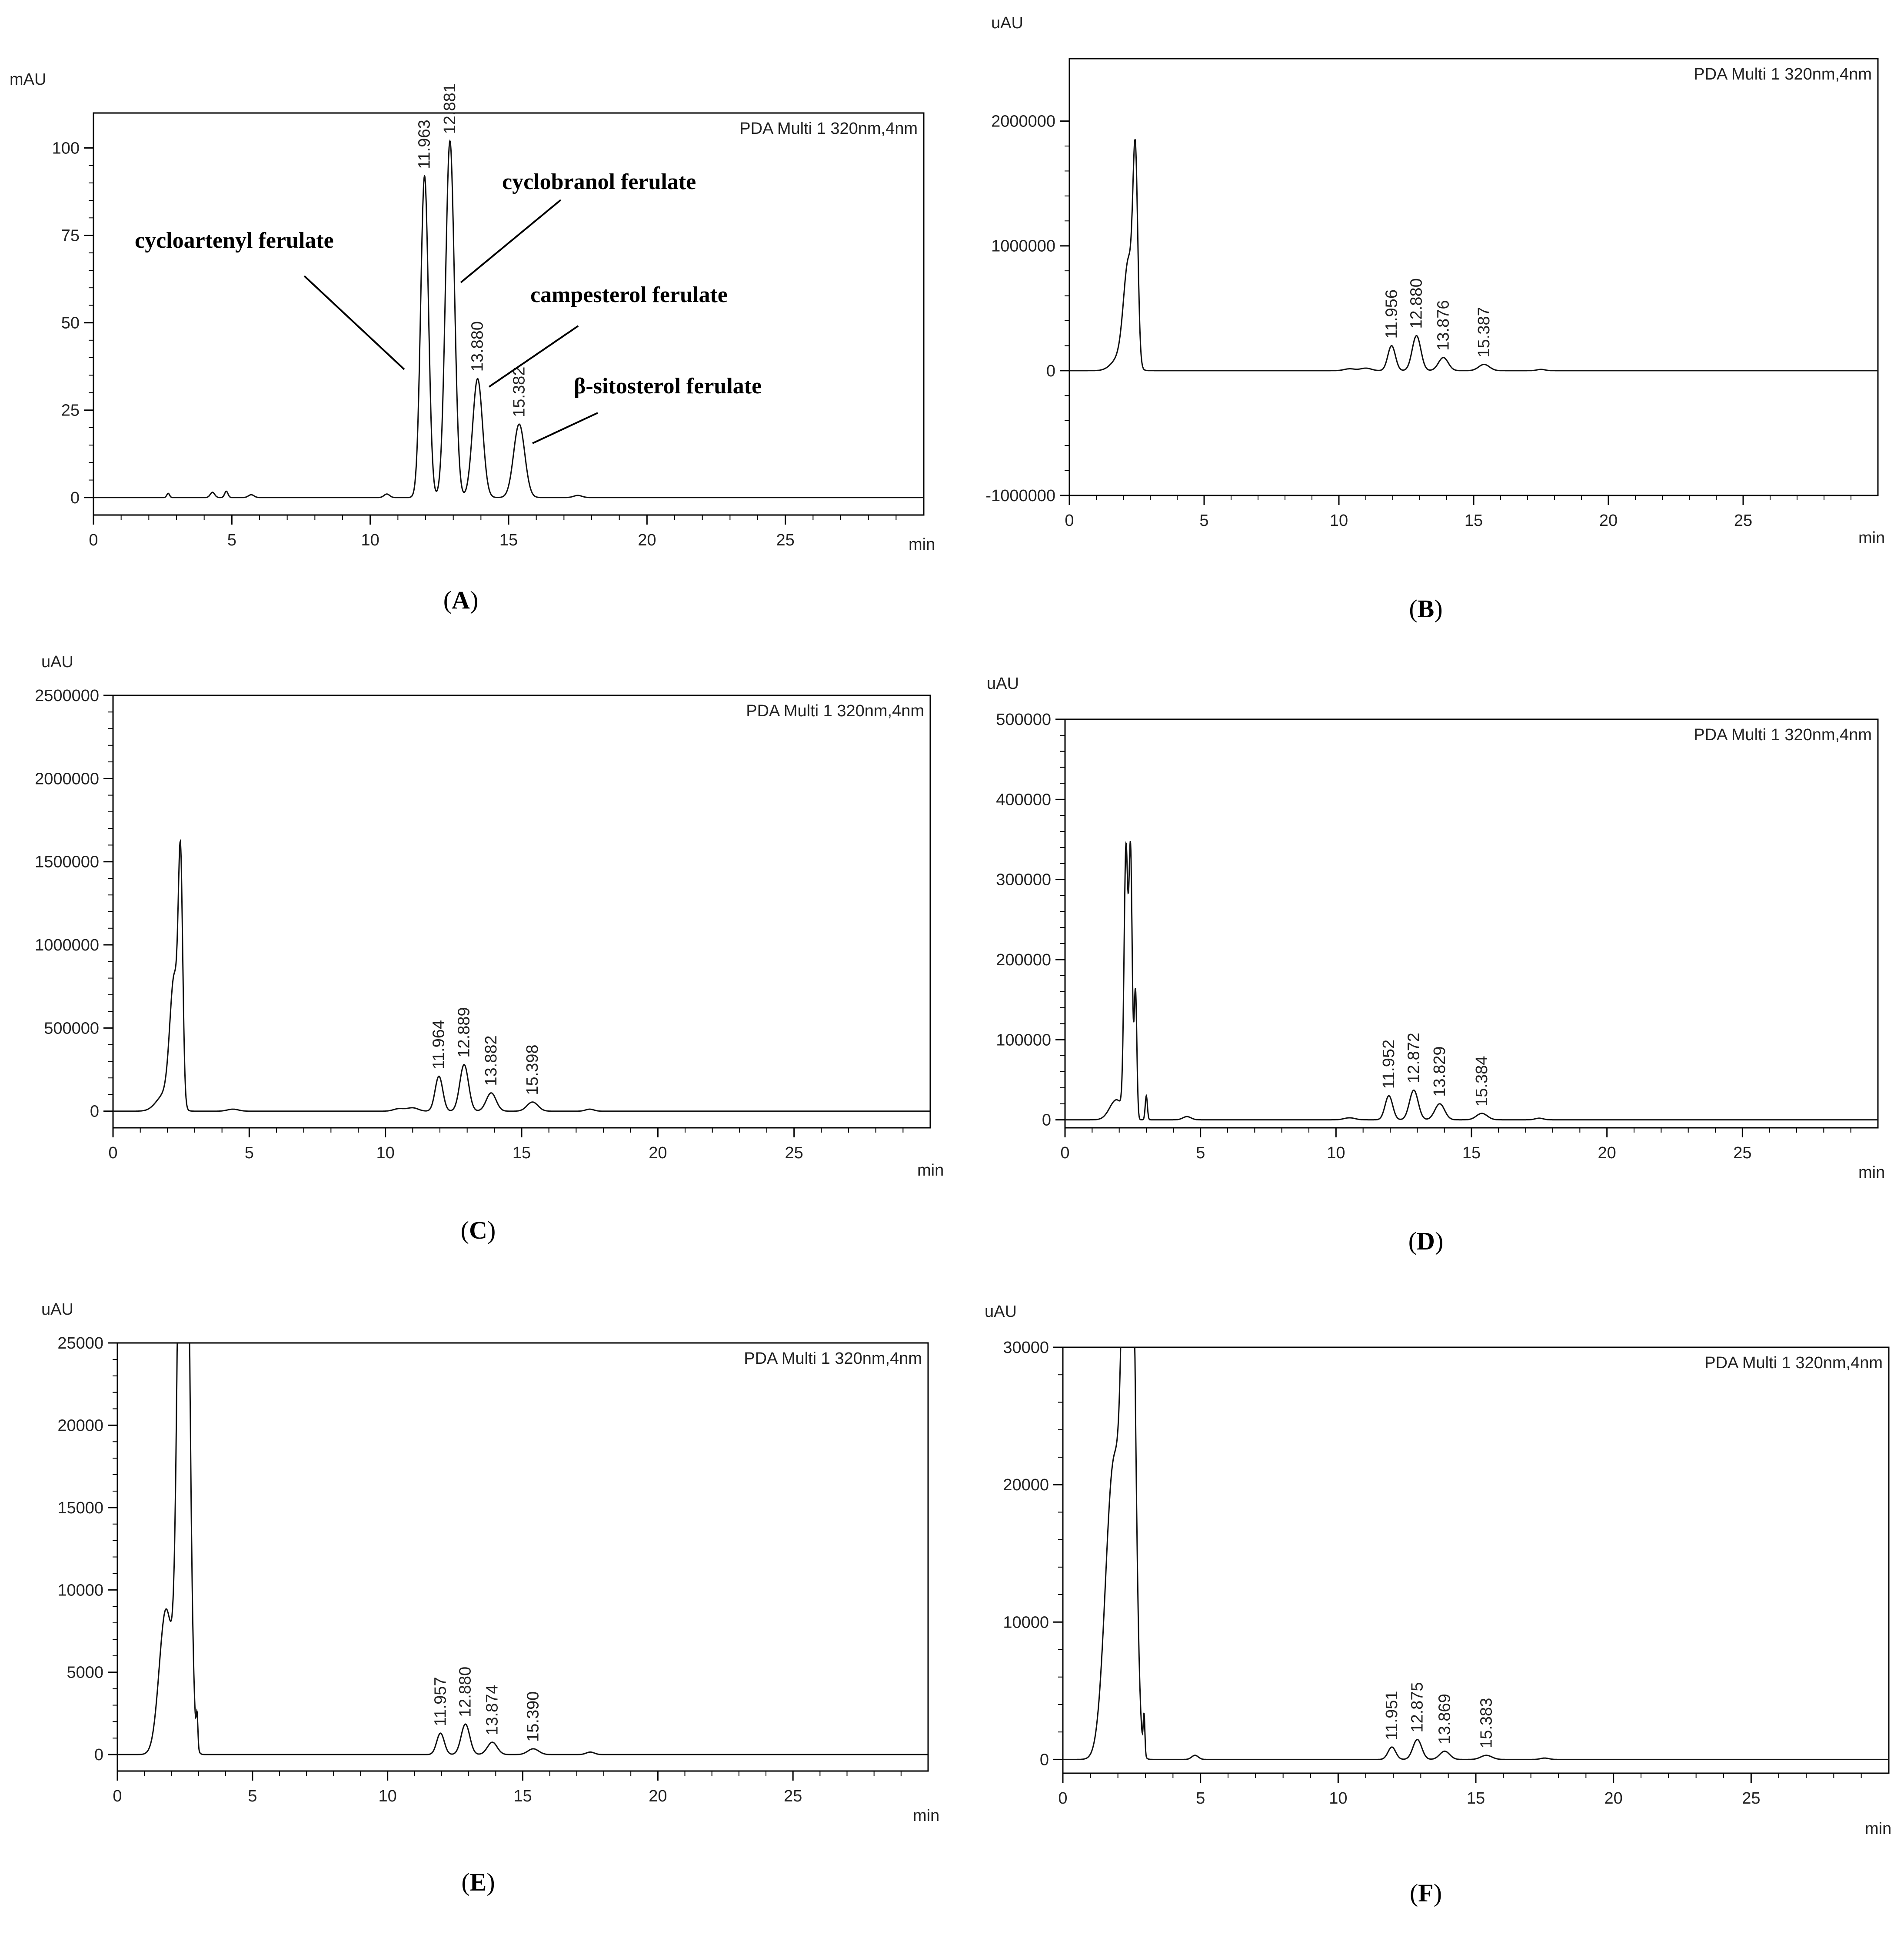 Image resolution: width=1904 pixels, height=1934 pixels. Describe the element at coordinates (66, 148) in the screenshot. I see `y-tick-label: 100` at that location.